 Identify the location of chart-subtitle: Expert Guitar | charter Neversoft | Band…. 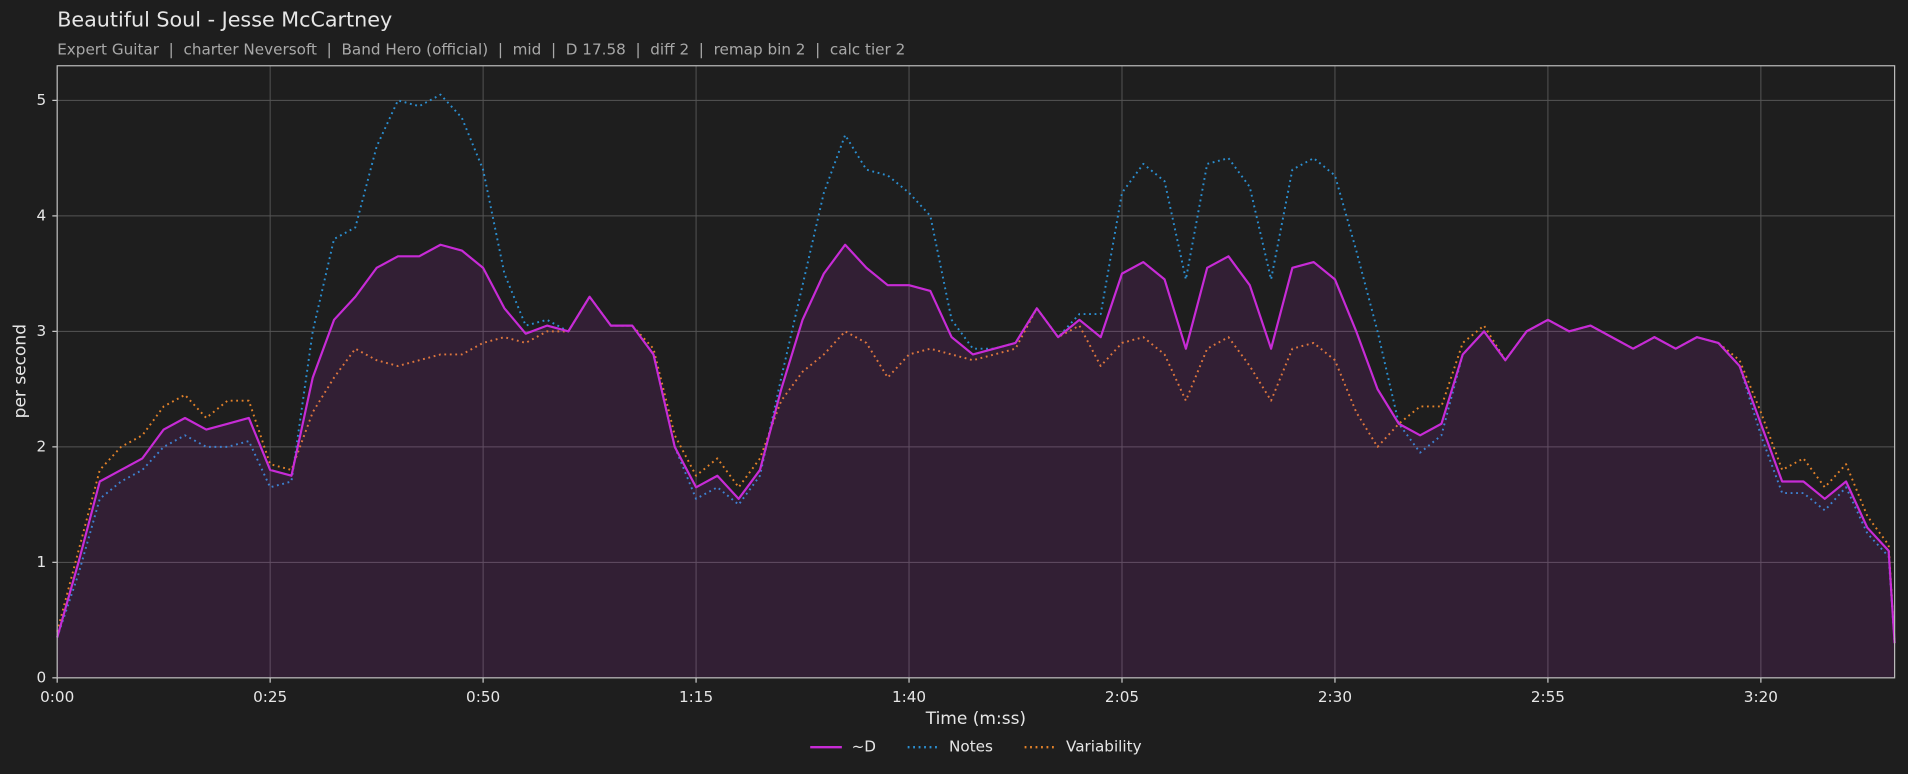
(481, 49).